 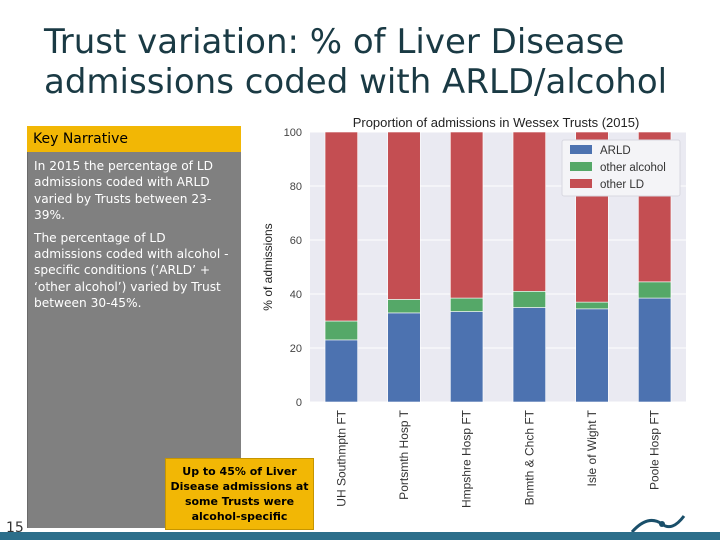 I want to click on y-tick-label: 0, so click(x=299, y=403).